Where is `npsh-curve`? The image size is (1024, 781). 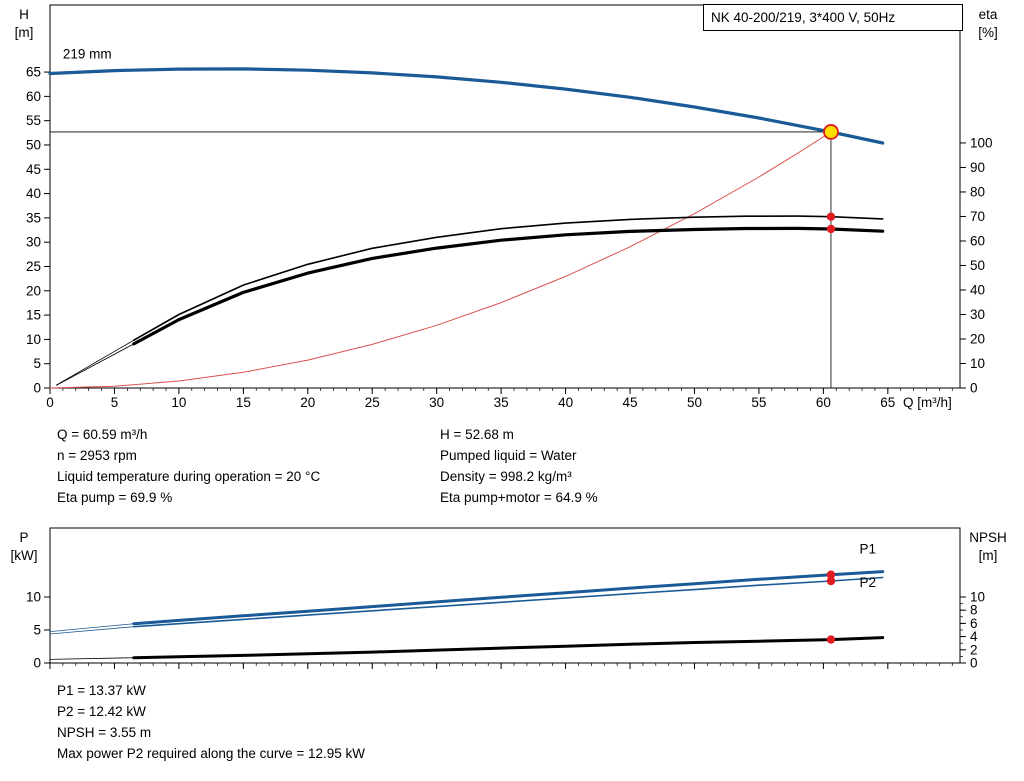
npsh-curve is located at coordinates (508, 648).